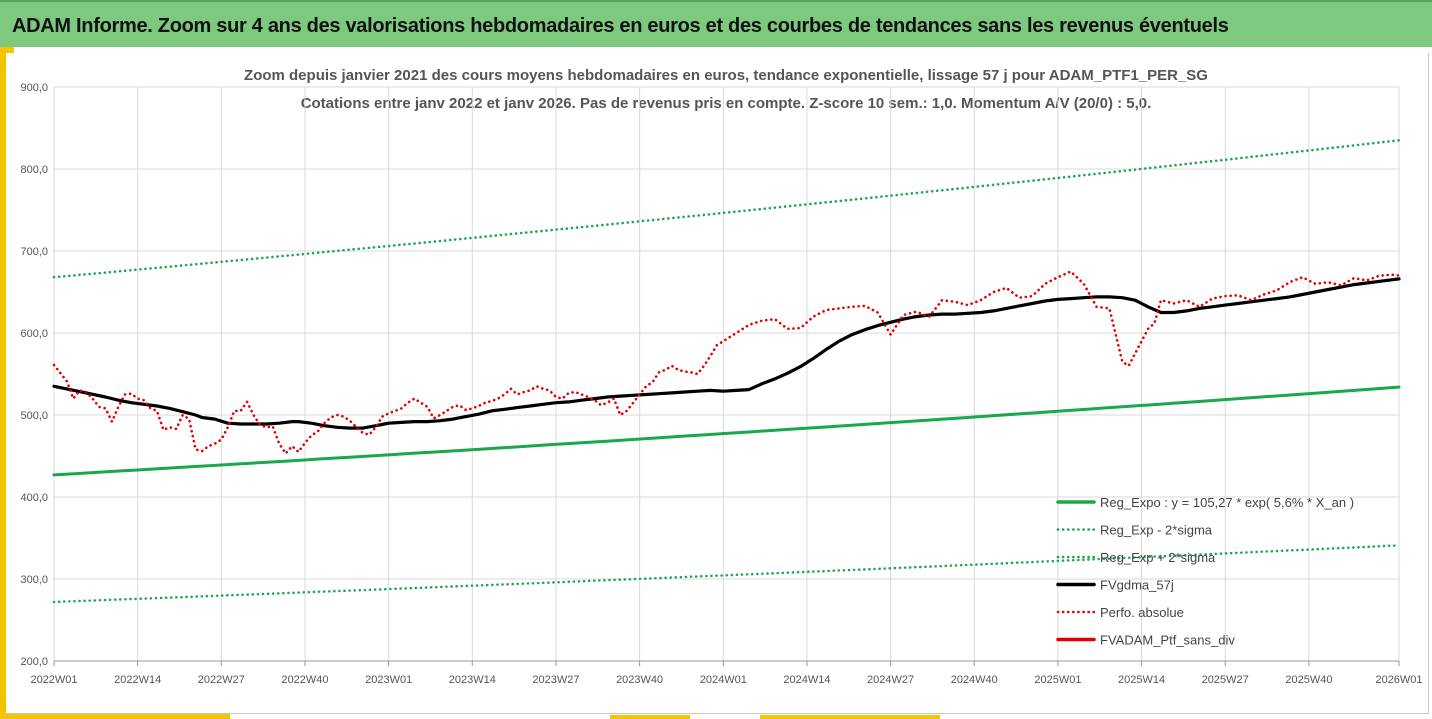 This screenshot has width=1432, height=719. Describe the element at coordinates (137, 680) in the screenshot. I see `x-tick-label: 2022W14` at that location.